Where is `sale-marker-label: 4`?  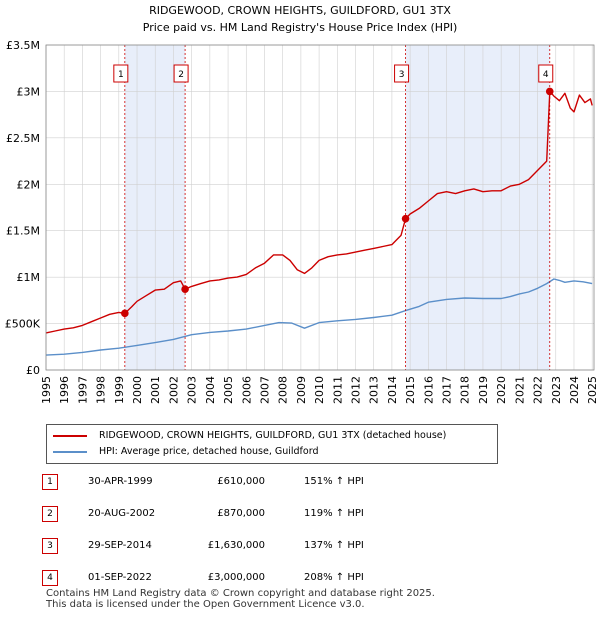 sale-marker-label: 4 is located at coordinates (546, 75).